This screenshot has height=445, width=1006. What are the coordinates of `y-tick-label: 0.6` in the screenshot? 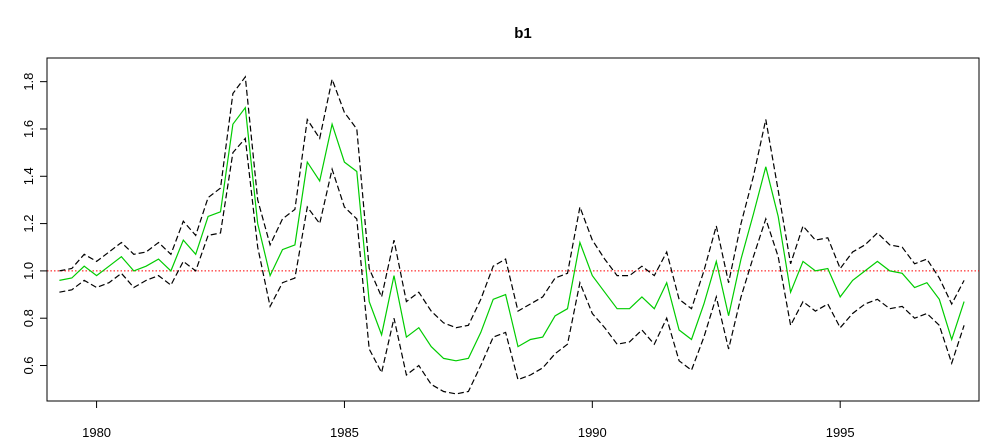 It's located at (28, 365).